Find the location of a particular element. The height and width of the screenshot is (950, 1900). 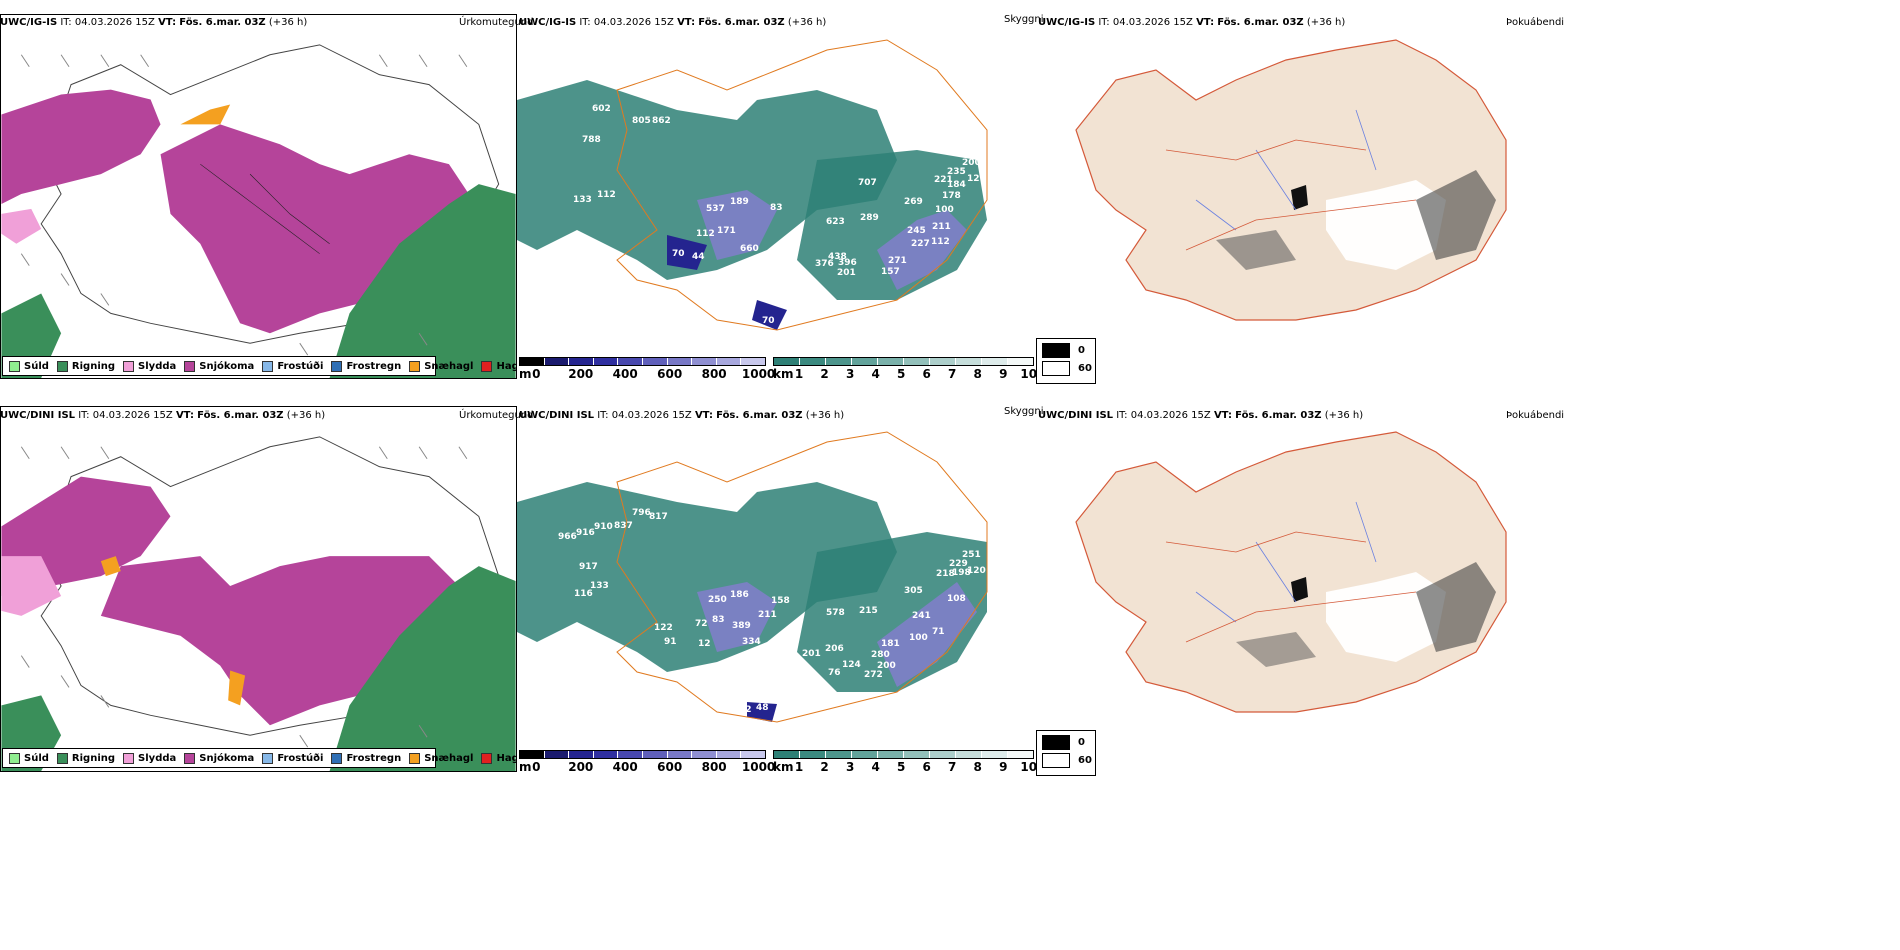

visibility-value-label: 201 is located at coordinates (811, 654).